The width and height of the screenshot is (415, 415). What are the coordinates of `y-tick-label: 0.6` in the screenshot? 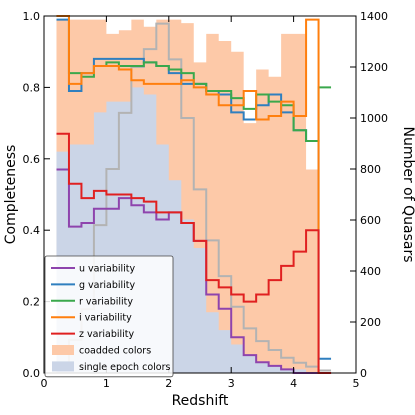 It's located at (32, 159).